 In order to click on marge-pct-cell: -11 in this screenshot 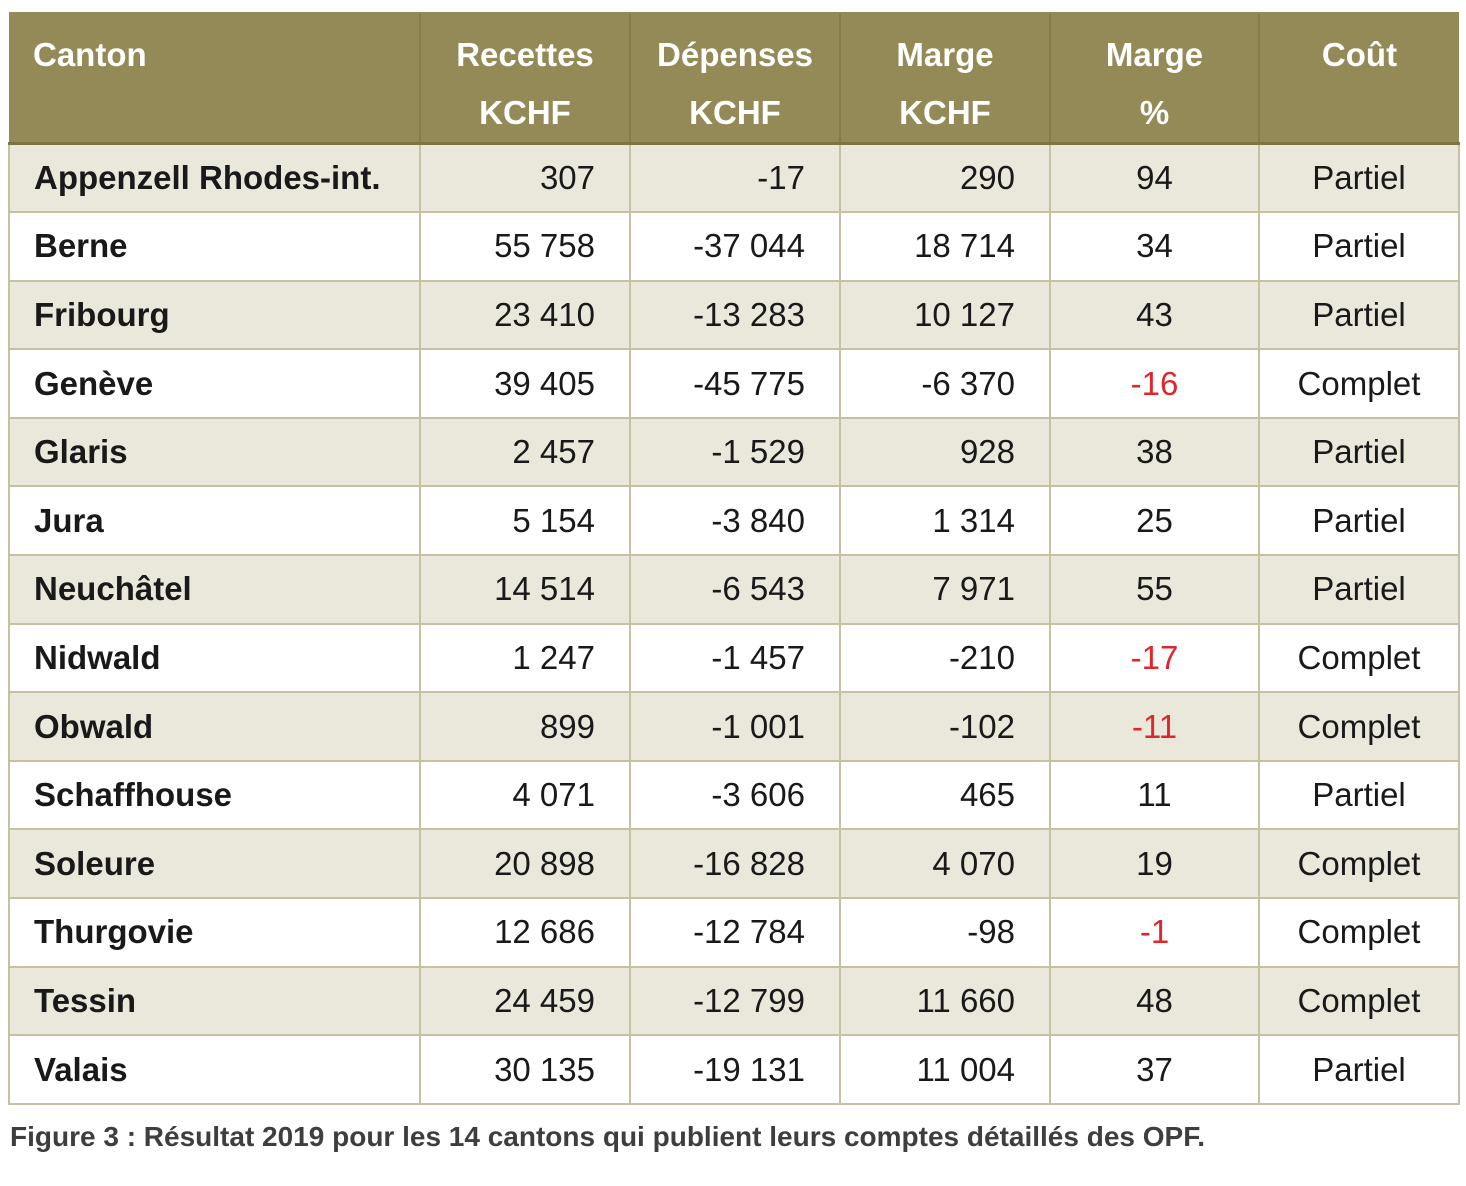, I will do `click(1154, 726)`.